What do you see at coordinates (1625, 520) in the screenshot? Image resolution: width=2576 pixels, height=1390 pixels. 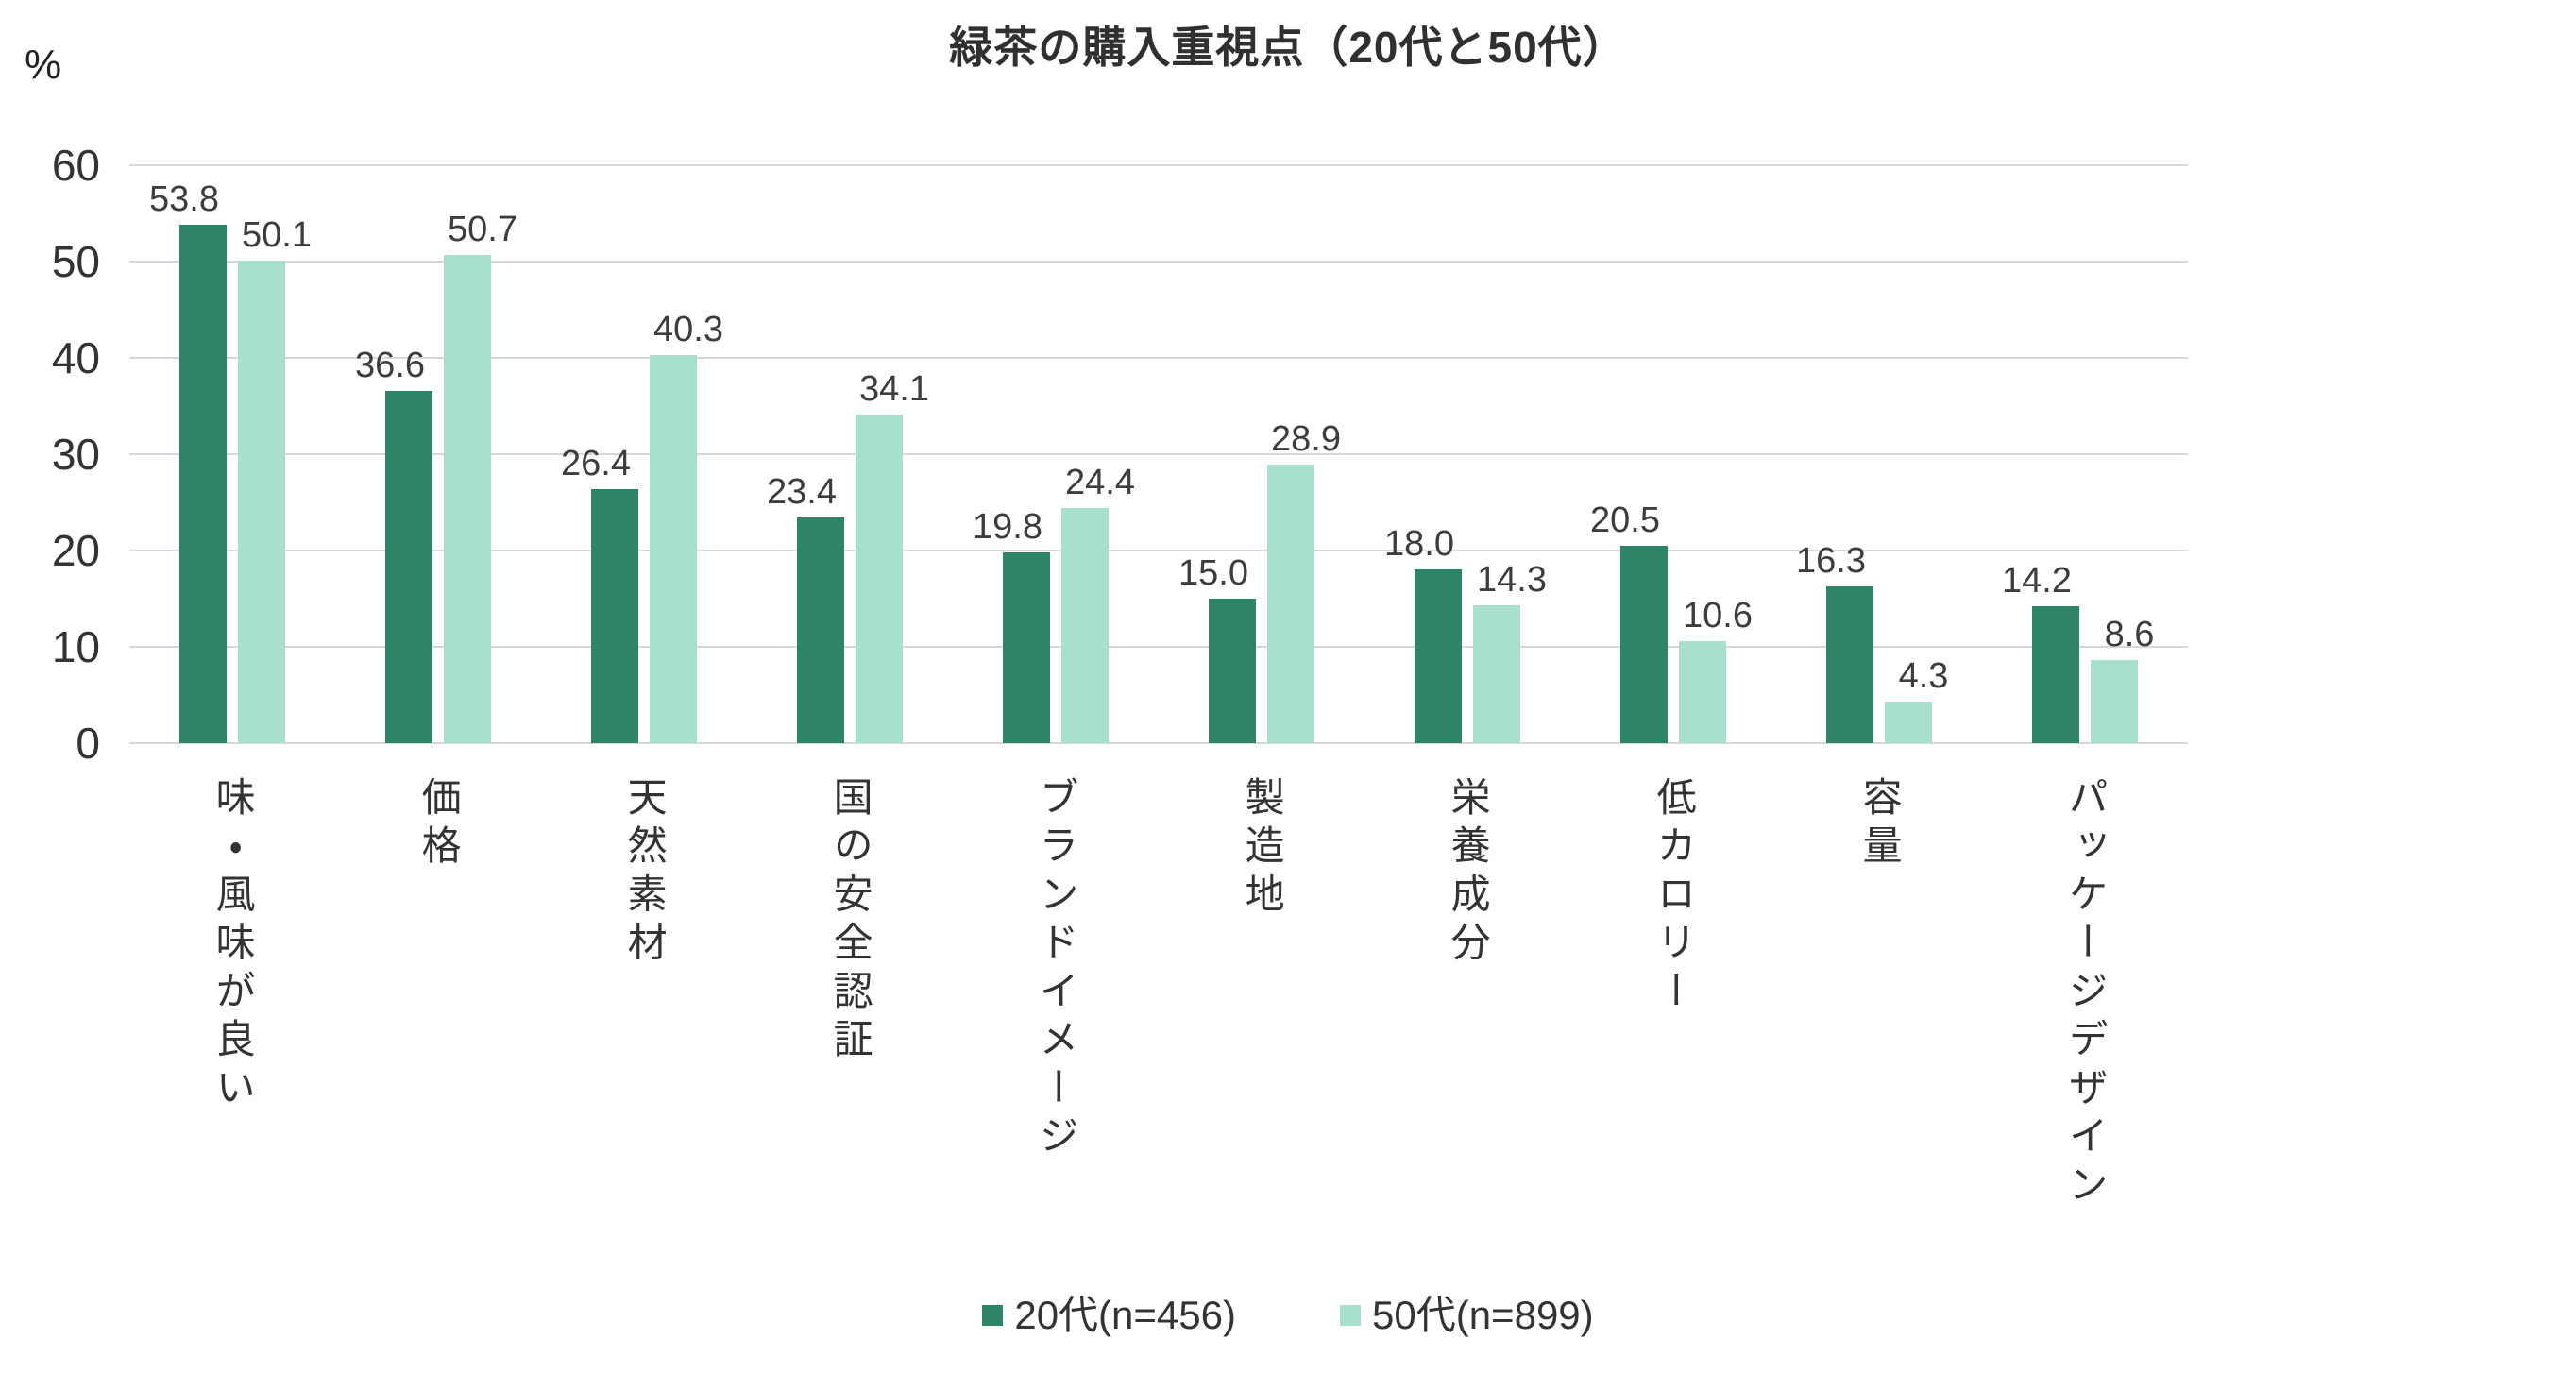 I see `bar-value-label: 20.5` at bounding box center [1625, 520].